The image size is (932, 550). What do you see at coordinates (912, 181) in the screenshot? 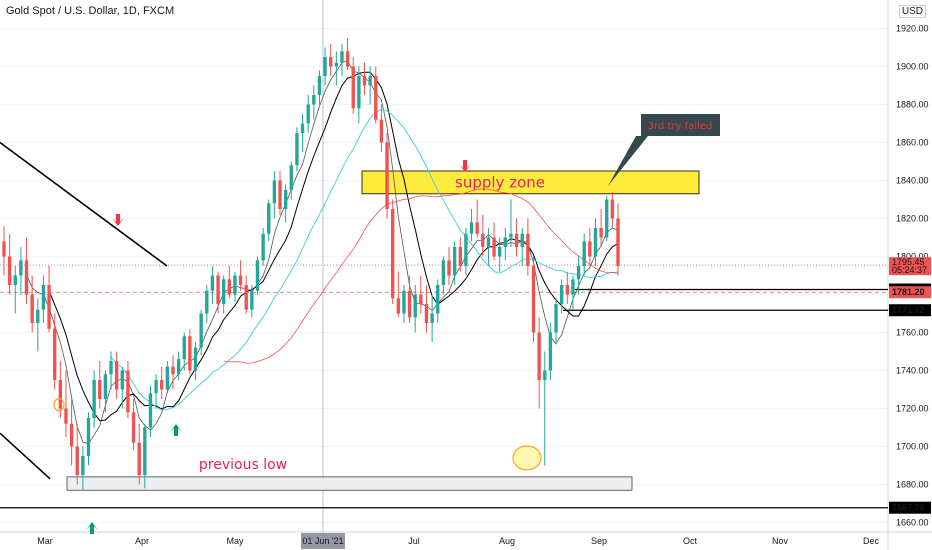
I see `price-tick-label: 1840.00` at bounding box center [912, 181].